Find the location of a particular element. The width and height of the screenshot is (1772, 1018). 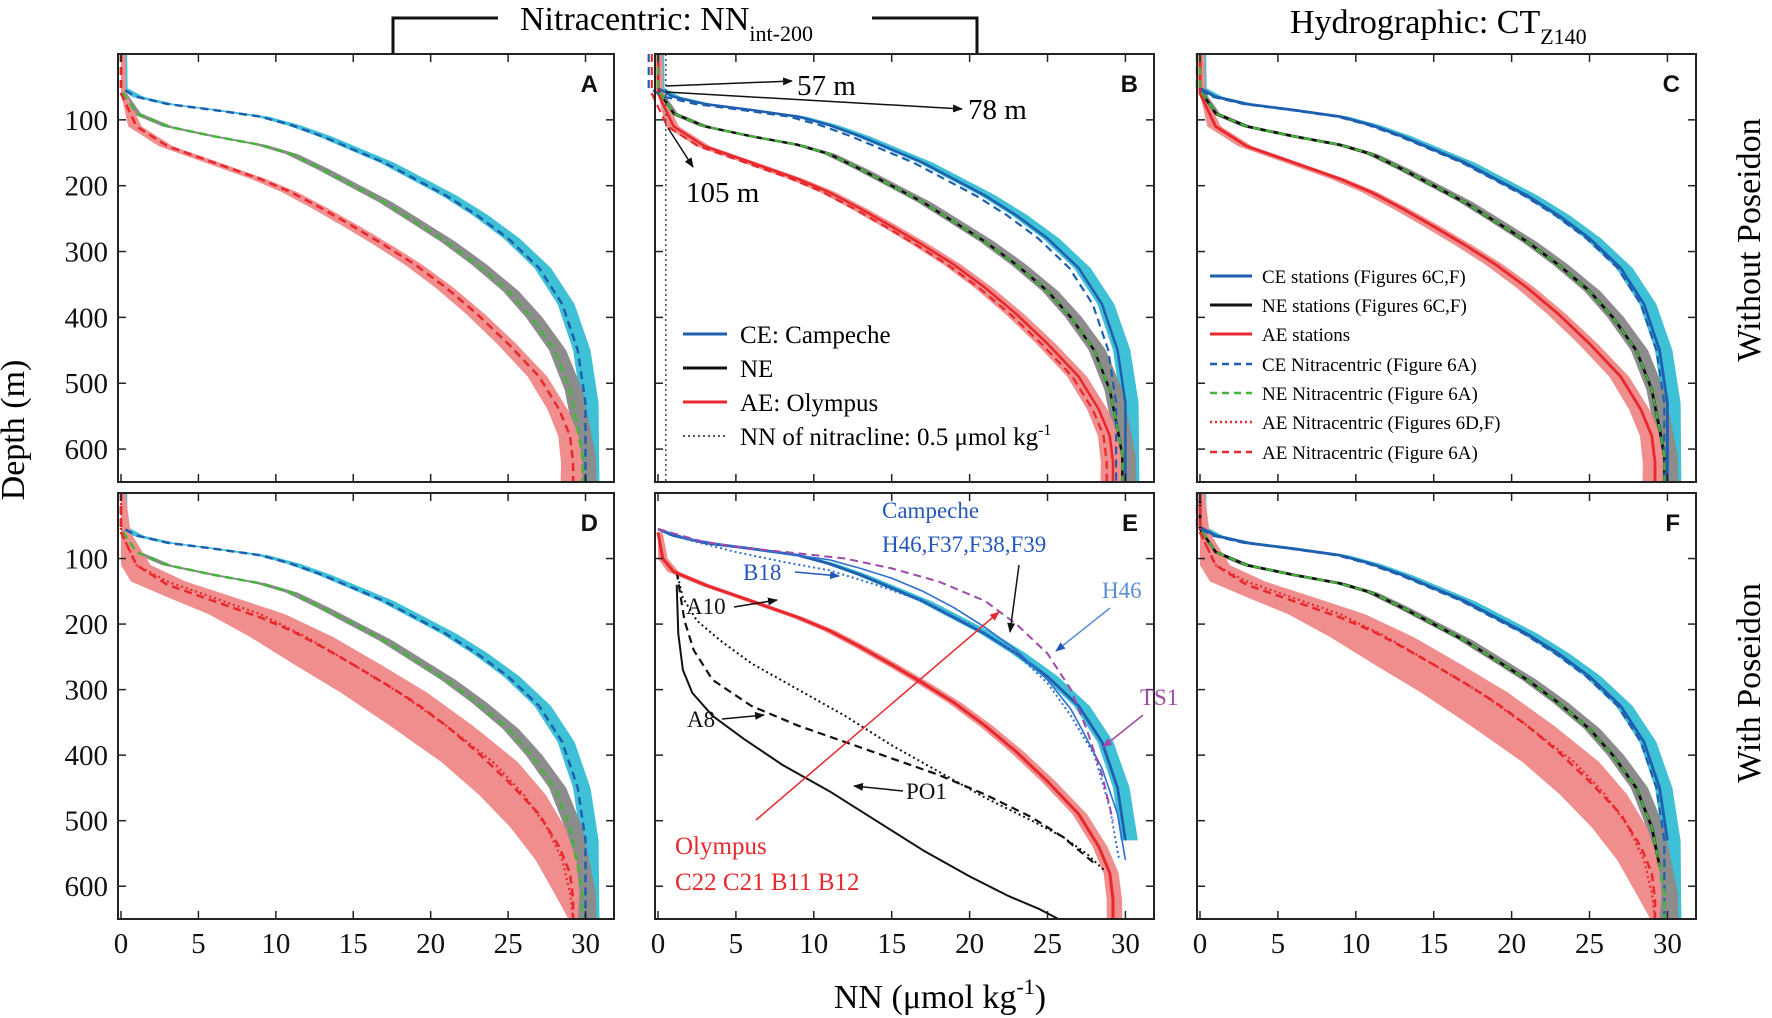

legend-c-ae-stations: AE stations is located at coordinates (1306, 335).